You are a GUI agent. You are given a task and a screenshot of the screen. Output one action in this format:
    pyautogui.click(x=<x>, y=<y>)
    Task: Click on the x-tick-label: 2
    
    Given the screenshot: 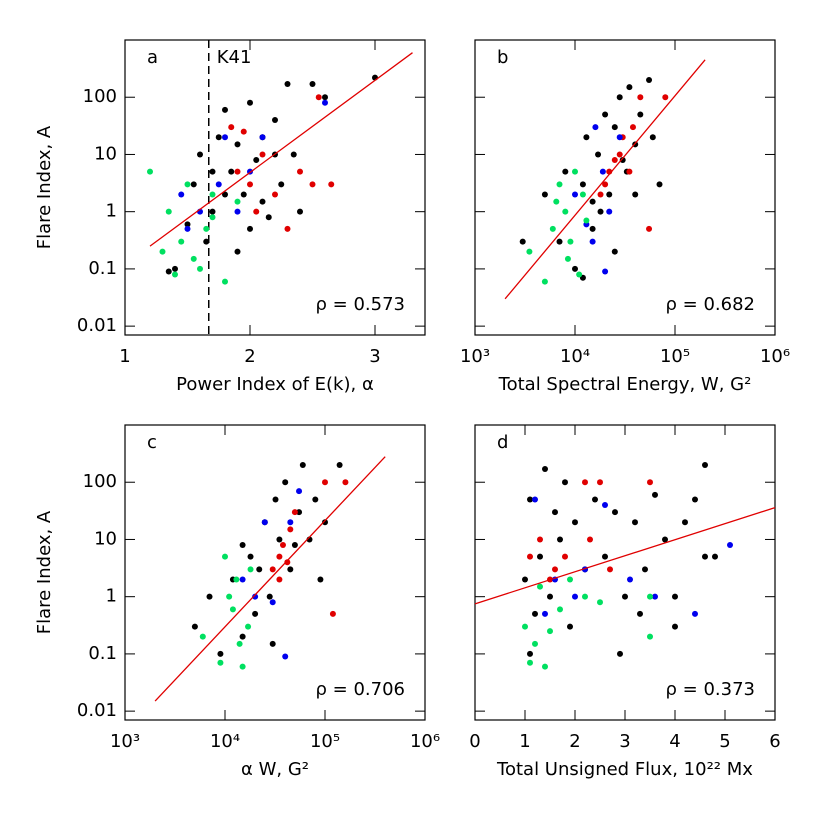 What is the action you would take?
    pyautogui.click(x=249, y=356)
    